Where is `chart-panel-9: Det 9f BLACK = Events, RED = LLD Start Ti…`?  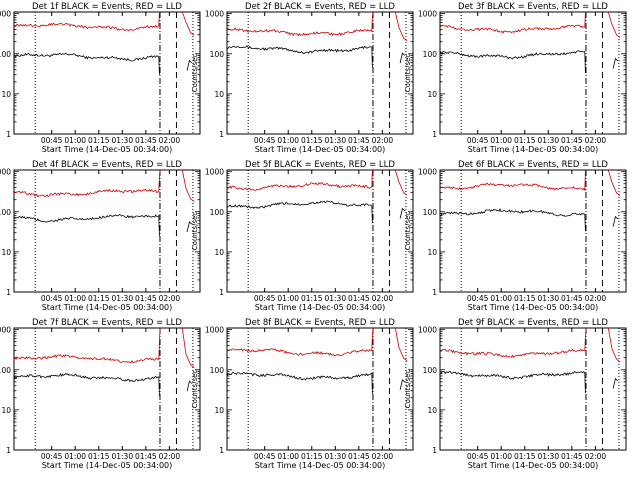
chart-panel-9: Det 9f BLACK = Events, RED = LLD Start Ti… is located at coordinates (515, 394).